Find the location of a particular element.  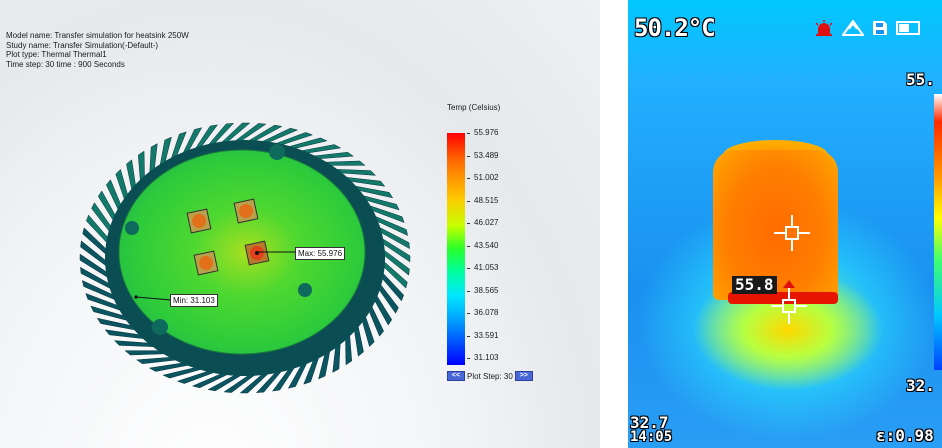

heat-source-hottest is located at coordinates (257, 253).